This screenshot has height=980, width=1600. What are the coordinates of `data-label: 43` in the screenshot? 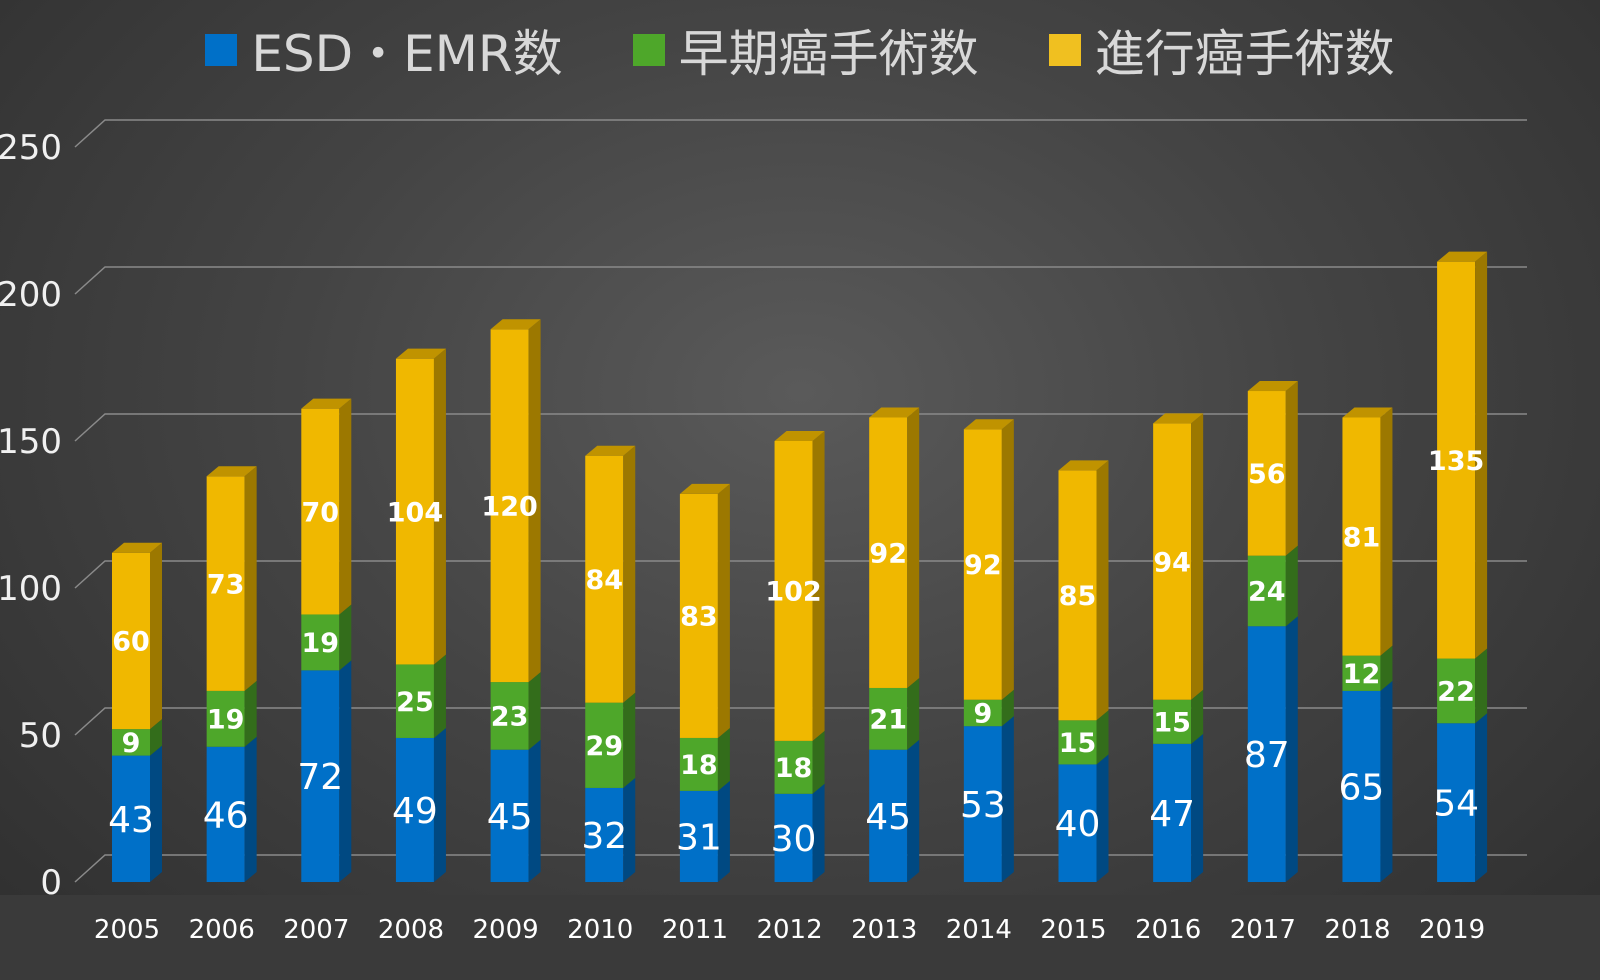 It's located at (131, 820).